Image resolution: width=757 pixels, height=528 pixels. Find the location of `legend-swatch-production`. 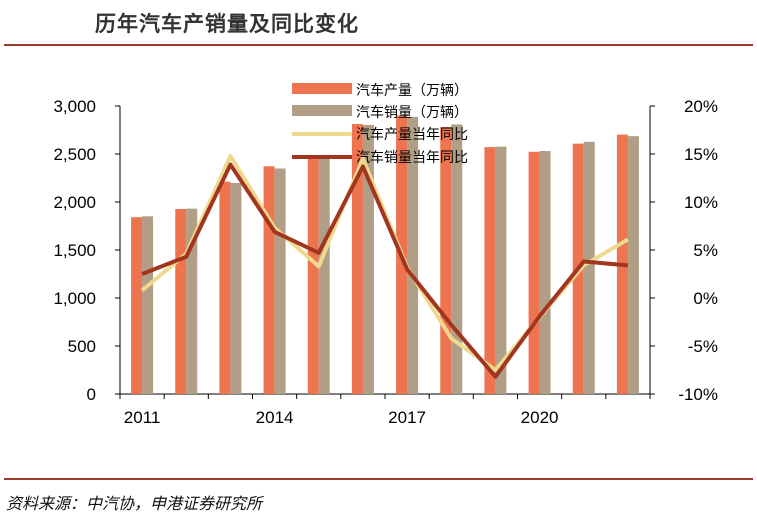

legend-swatch-production is located at coordinates (322, 88).